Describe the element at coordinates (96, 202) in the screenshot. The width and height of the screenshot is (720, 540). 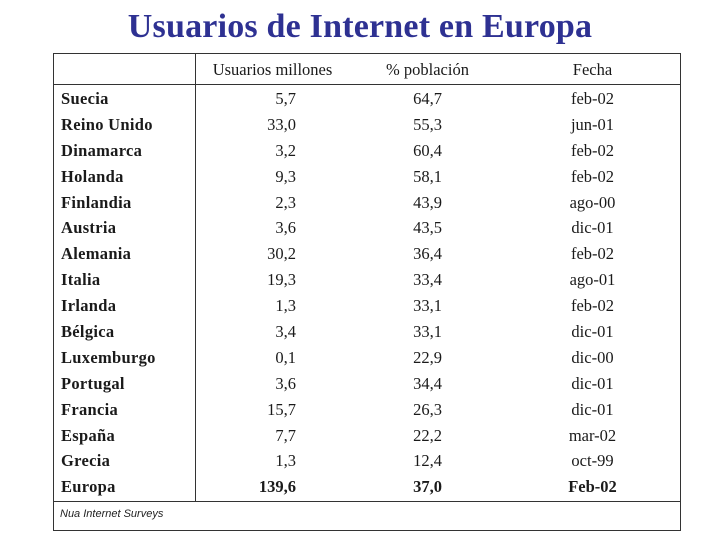
I see `country-cell: Finlandia` at that location.